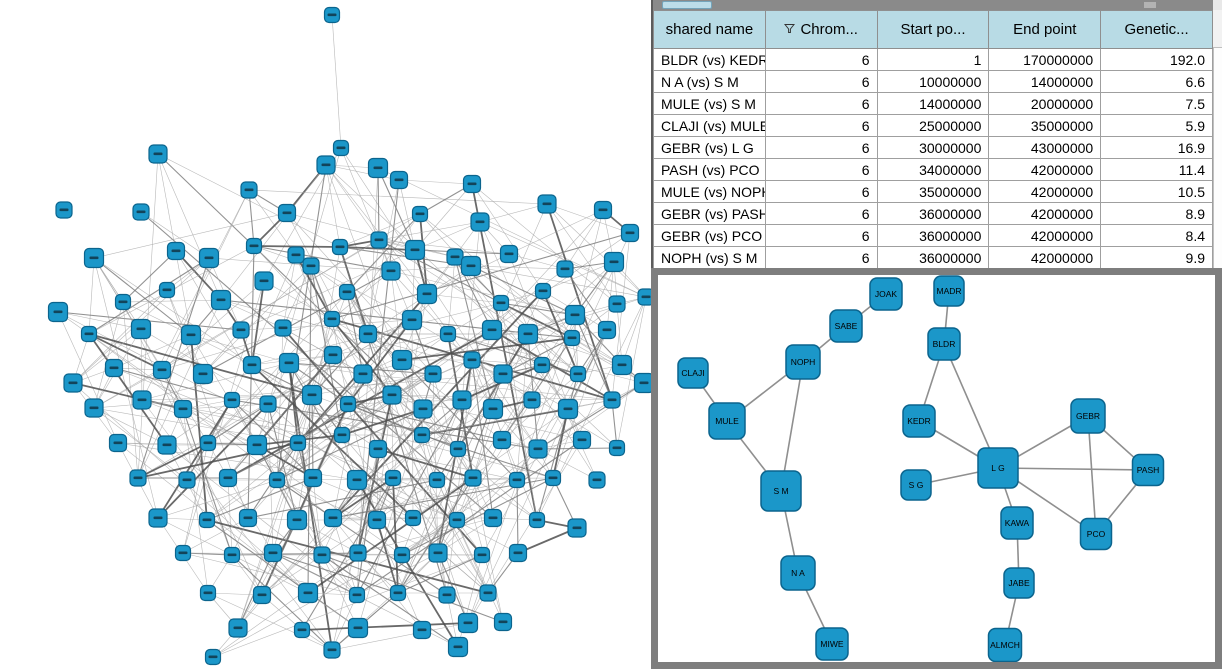  What do you see at coordinates (933, 191) in the screenshot?
I see `table-row: MULE (vs) NOPH 6 35000000 42000000 10.5` at bounding box center [933, 191].